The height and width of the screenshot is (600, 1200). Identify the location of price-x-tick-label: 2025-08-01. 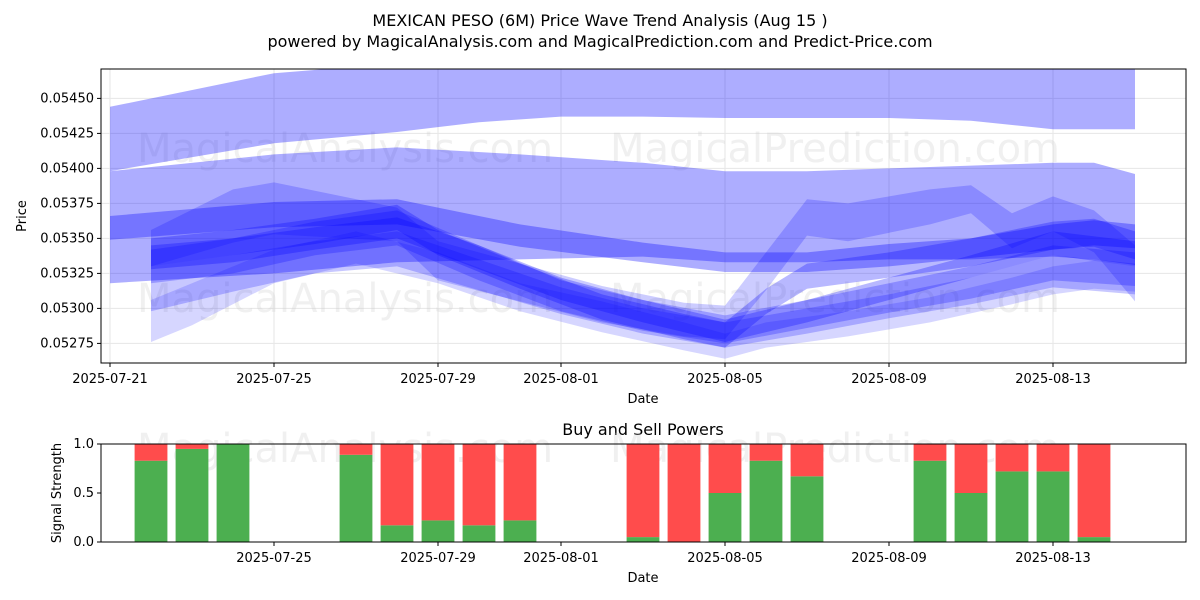
(561, 379).